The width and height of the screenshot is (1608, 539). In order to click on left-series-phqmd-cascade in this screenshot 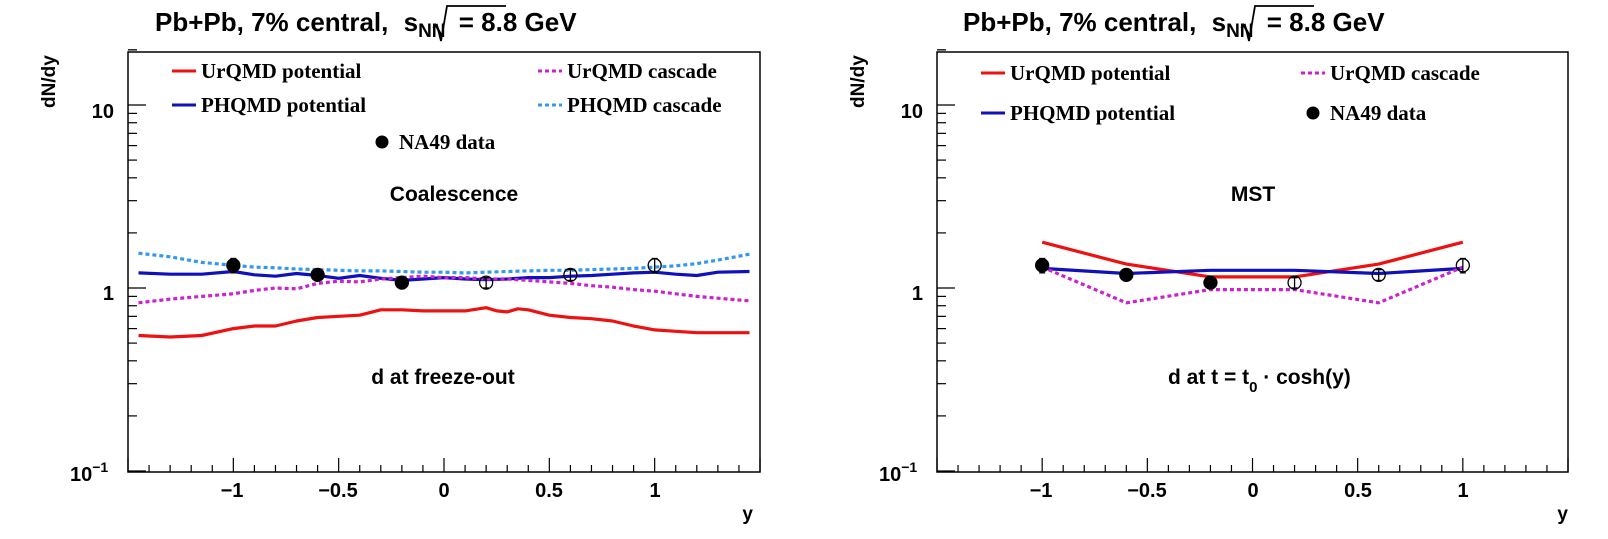, I will do `click(444, 263)`.